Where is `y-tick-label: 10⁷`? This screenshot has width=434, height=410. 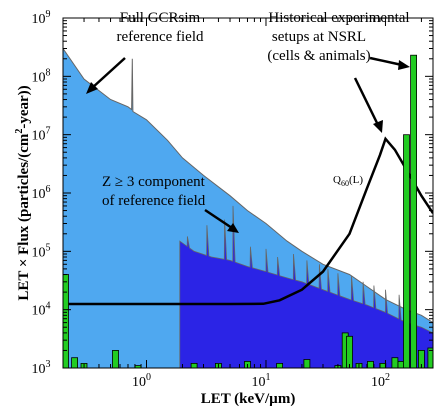
y-tick-label: 10⁷ is located at coordinates (41, 135).